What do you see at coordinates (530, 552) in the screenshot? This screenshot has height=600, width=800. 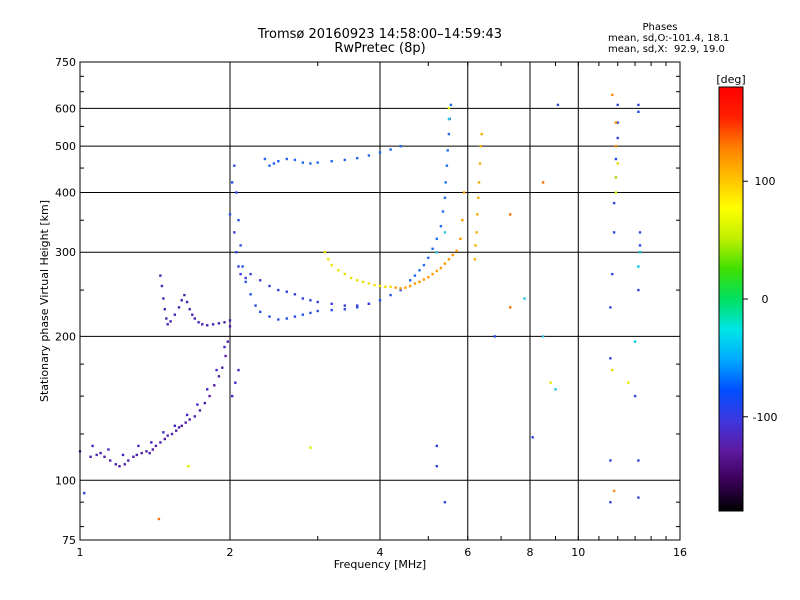 I see `x-tick-label-4: 8` at bounding box center [530, 552].